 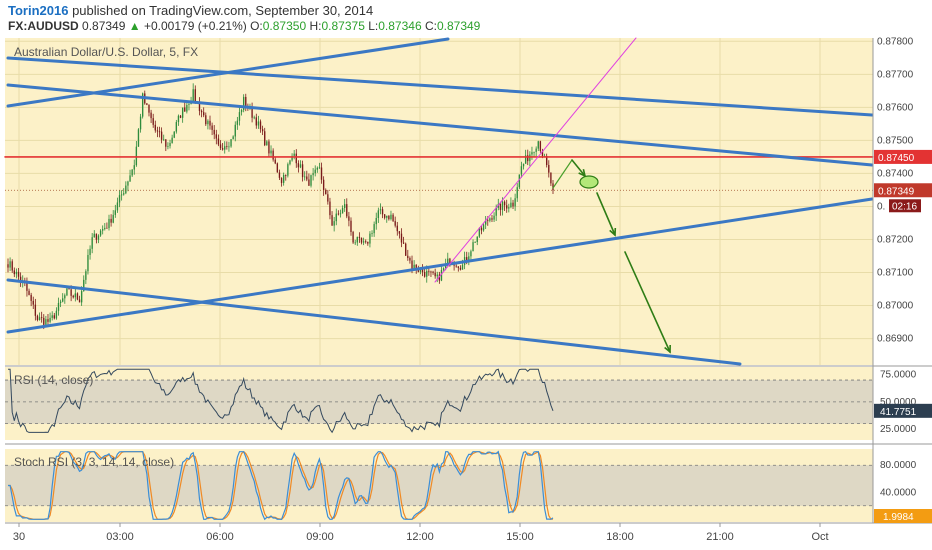 I want to click on rsi-value-tag, so click(x=903, y=410).